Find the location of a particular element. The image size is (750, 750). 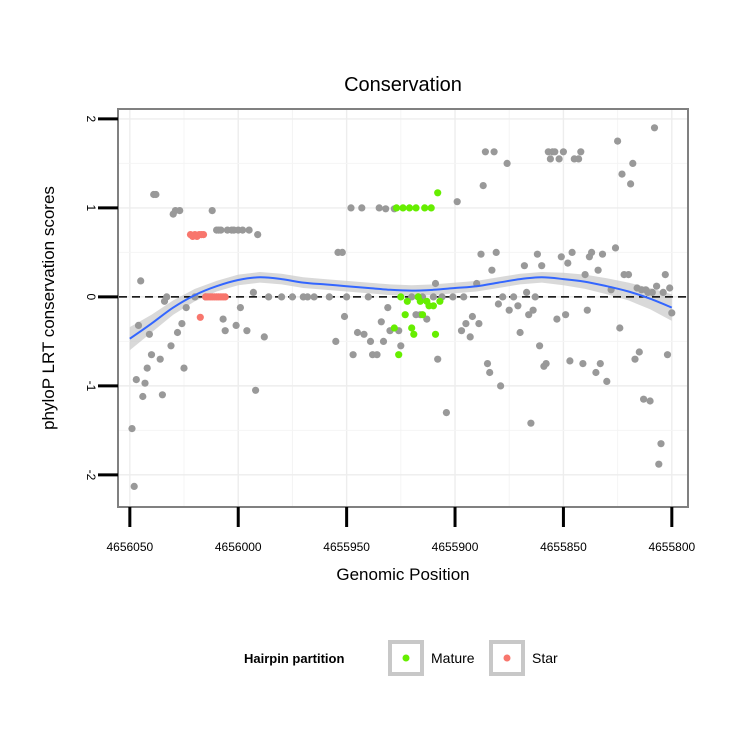

x-axis-label: Genomic Position is located at coordinates (402, 574).